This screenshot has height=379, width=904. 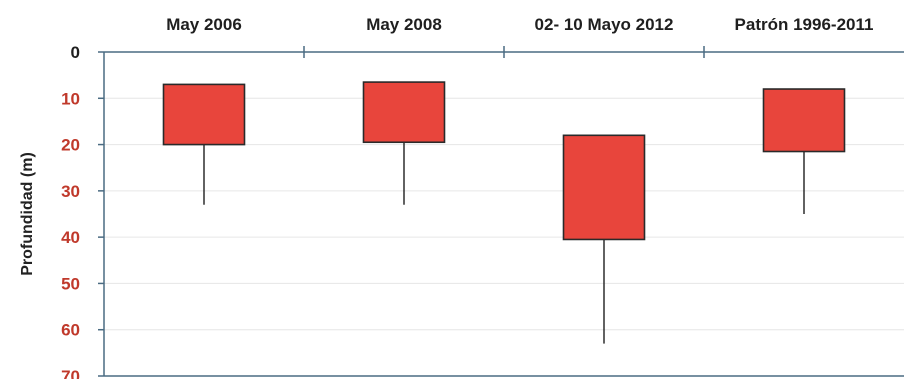 I want to click on y-tick-label: 40, so click(x=70, y=237).